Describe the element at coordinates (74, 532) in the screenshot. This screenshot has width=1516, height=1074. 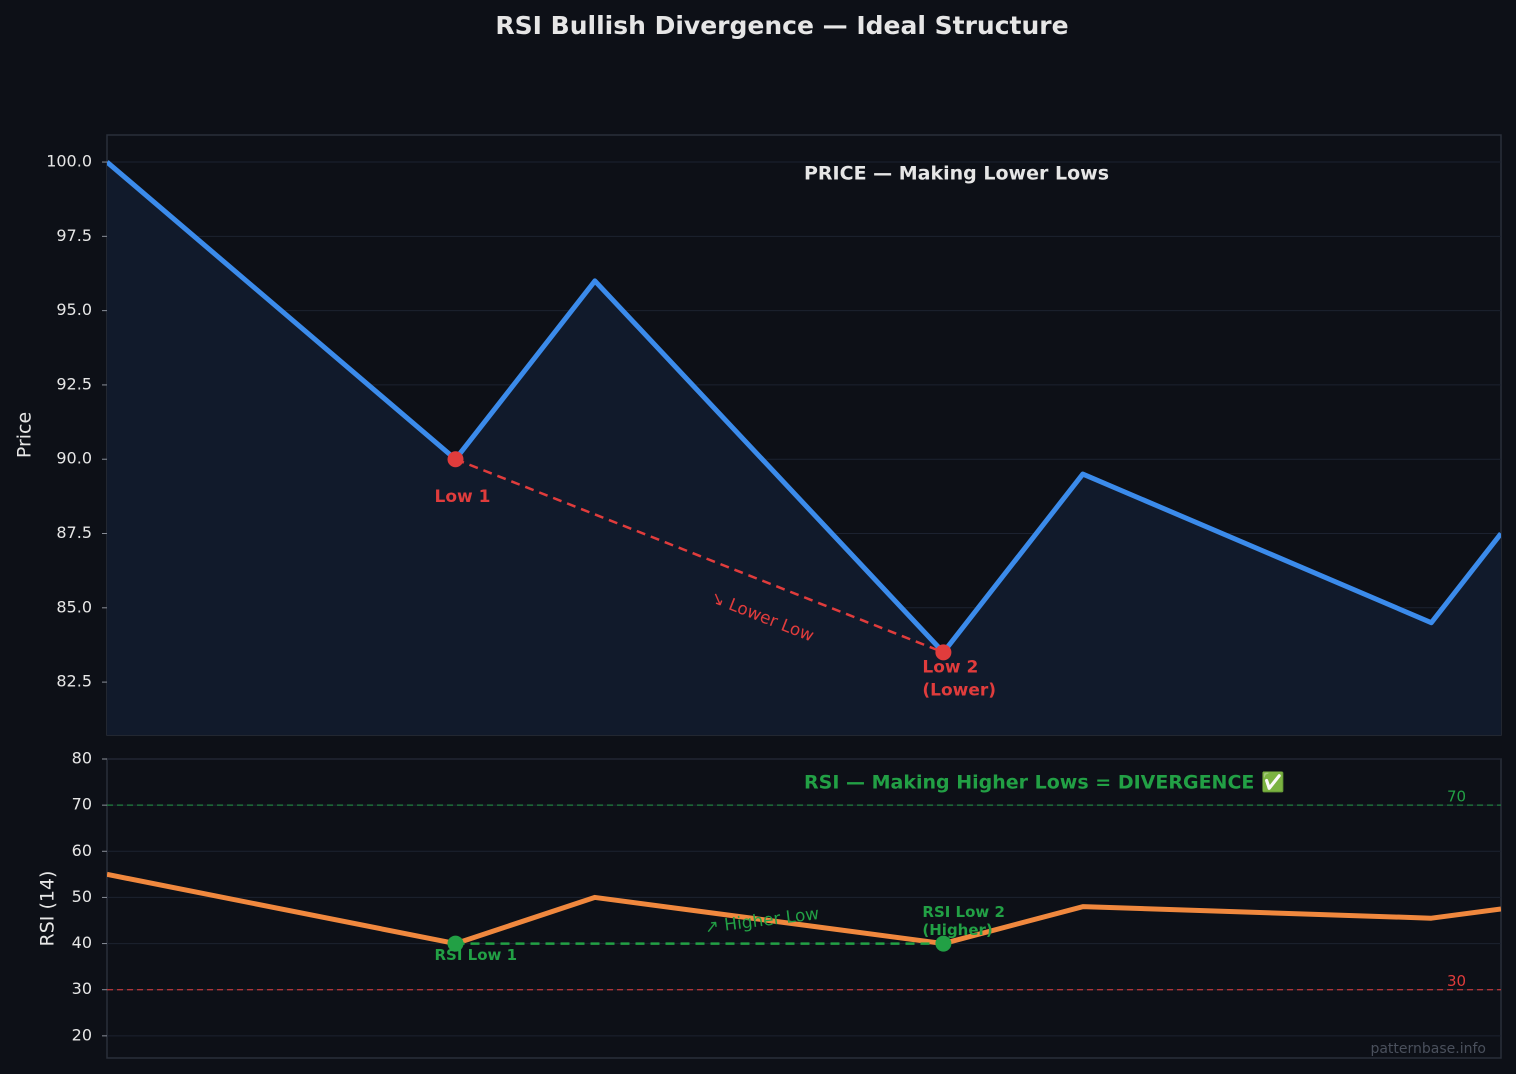
I see `y-tick-label: 87.5` at that location.